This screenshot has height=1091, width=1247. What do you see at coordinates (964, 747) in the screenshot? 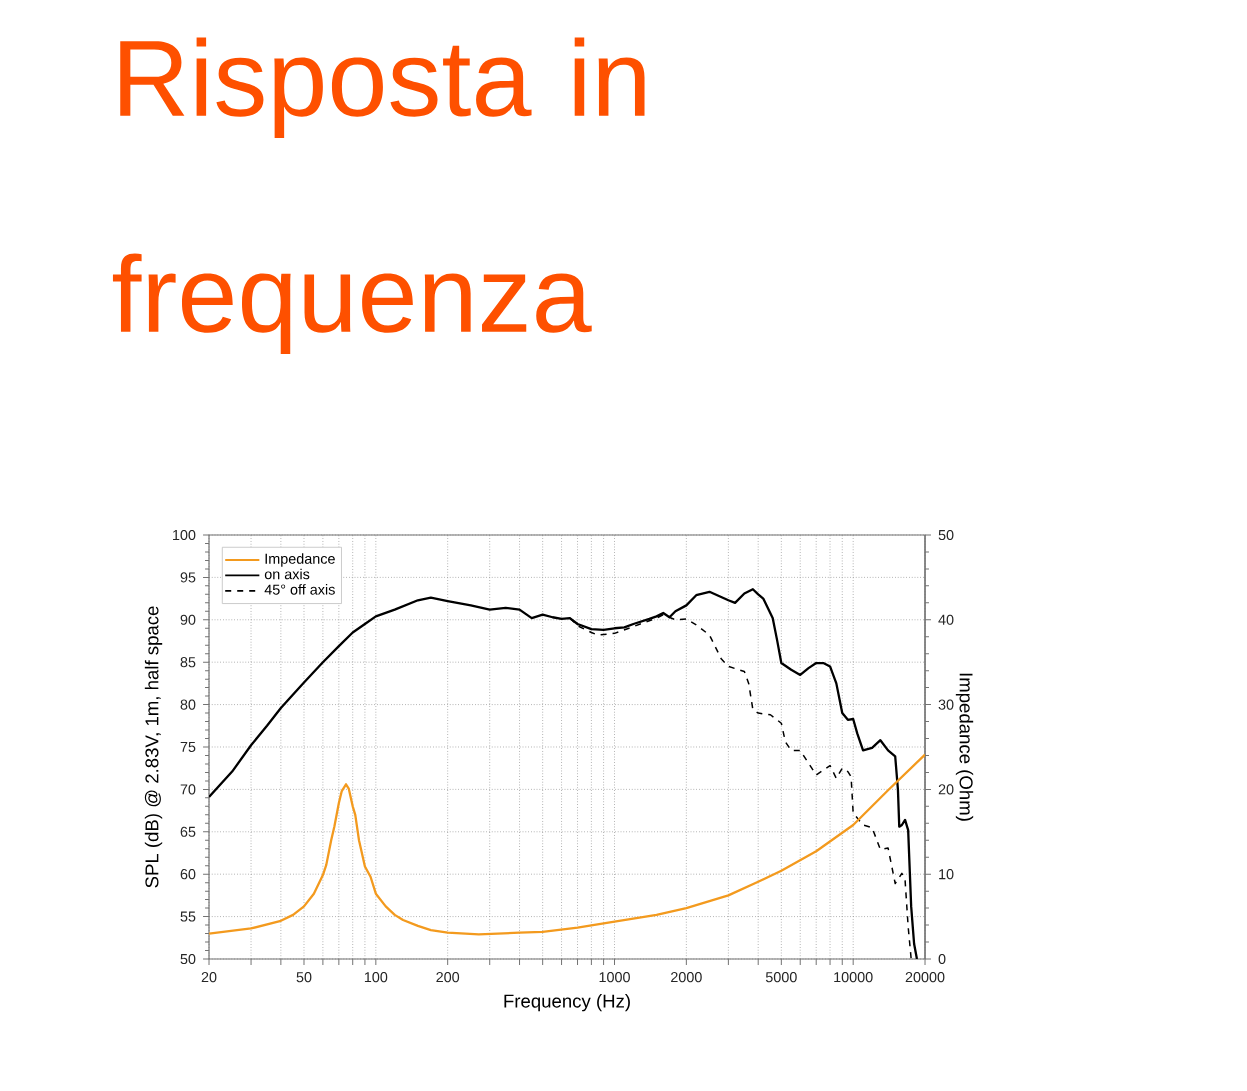
I see `y2-axis-title: Impedance (Ohm)` at bounding box center [964, 747].